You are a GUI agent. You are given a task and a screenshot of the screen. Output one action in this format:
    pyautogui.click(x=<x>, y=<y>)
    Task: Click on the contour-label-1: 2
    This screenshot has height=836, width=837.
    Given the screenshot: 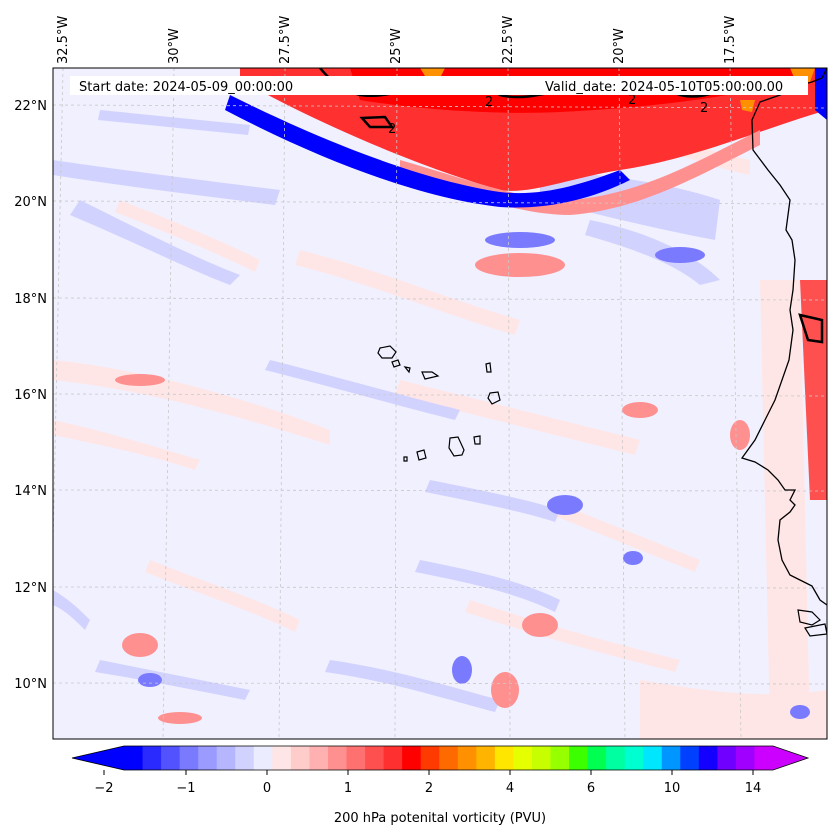 What is the action you would take?
    pyautogui.click(x=489, y=102)
    